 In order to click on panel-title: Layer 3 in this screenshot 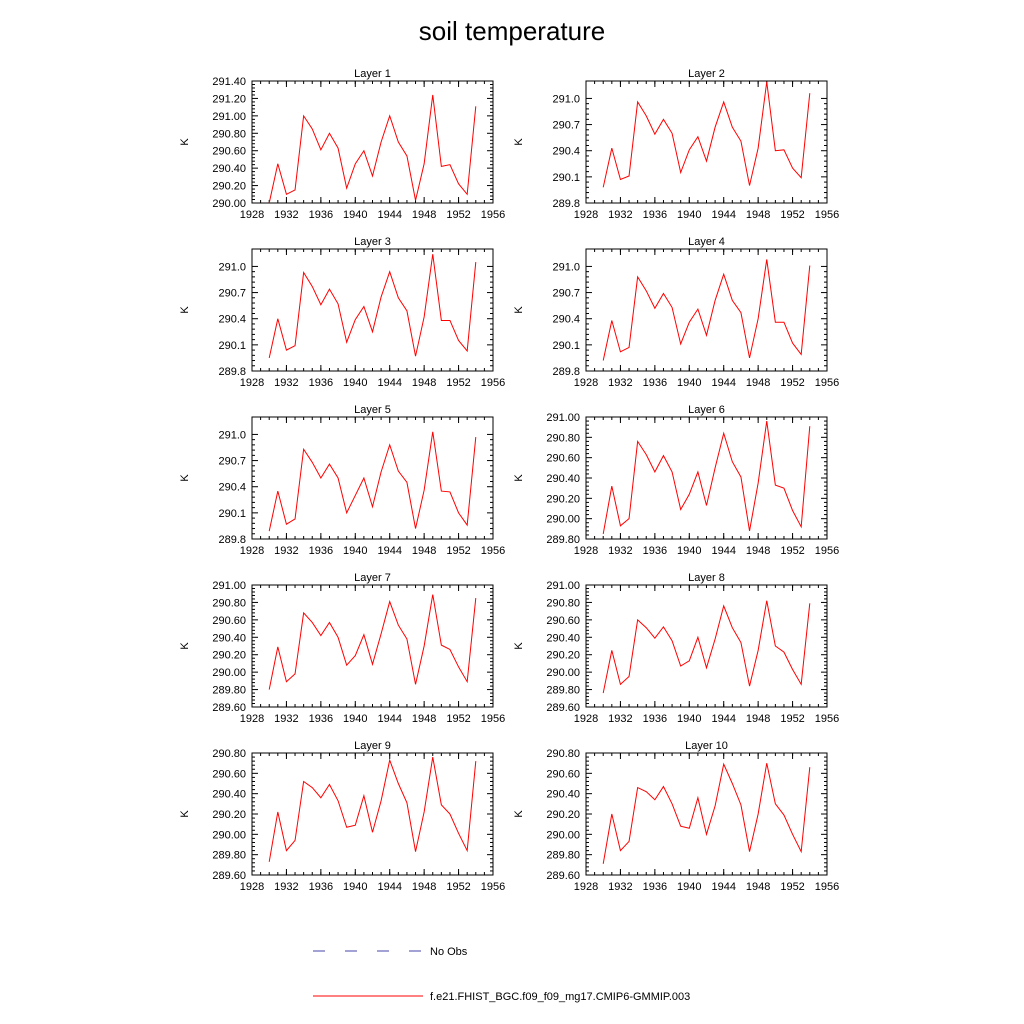, I will do `click(372, 242)`.